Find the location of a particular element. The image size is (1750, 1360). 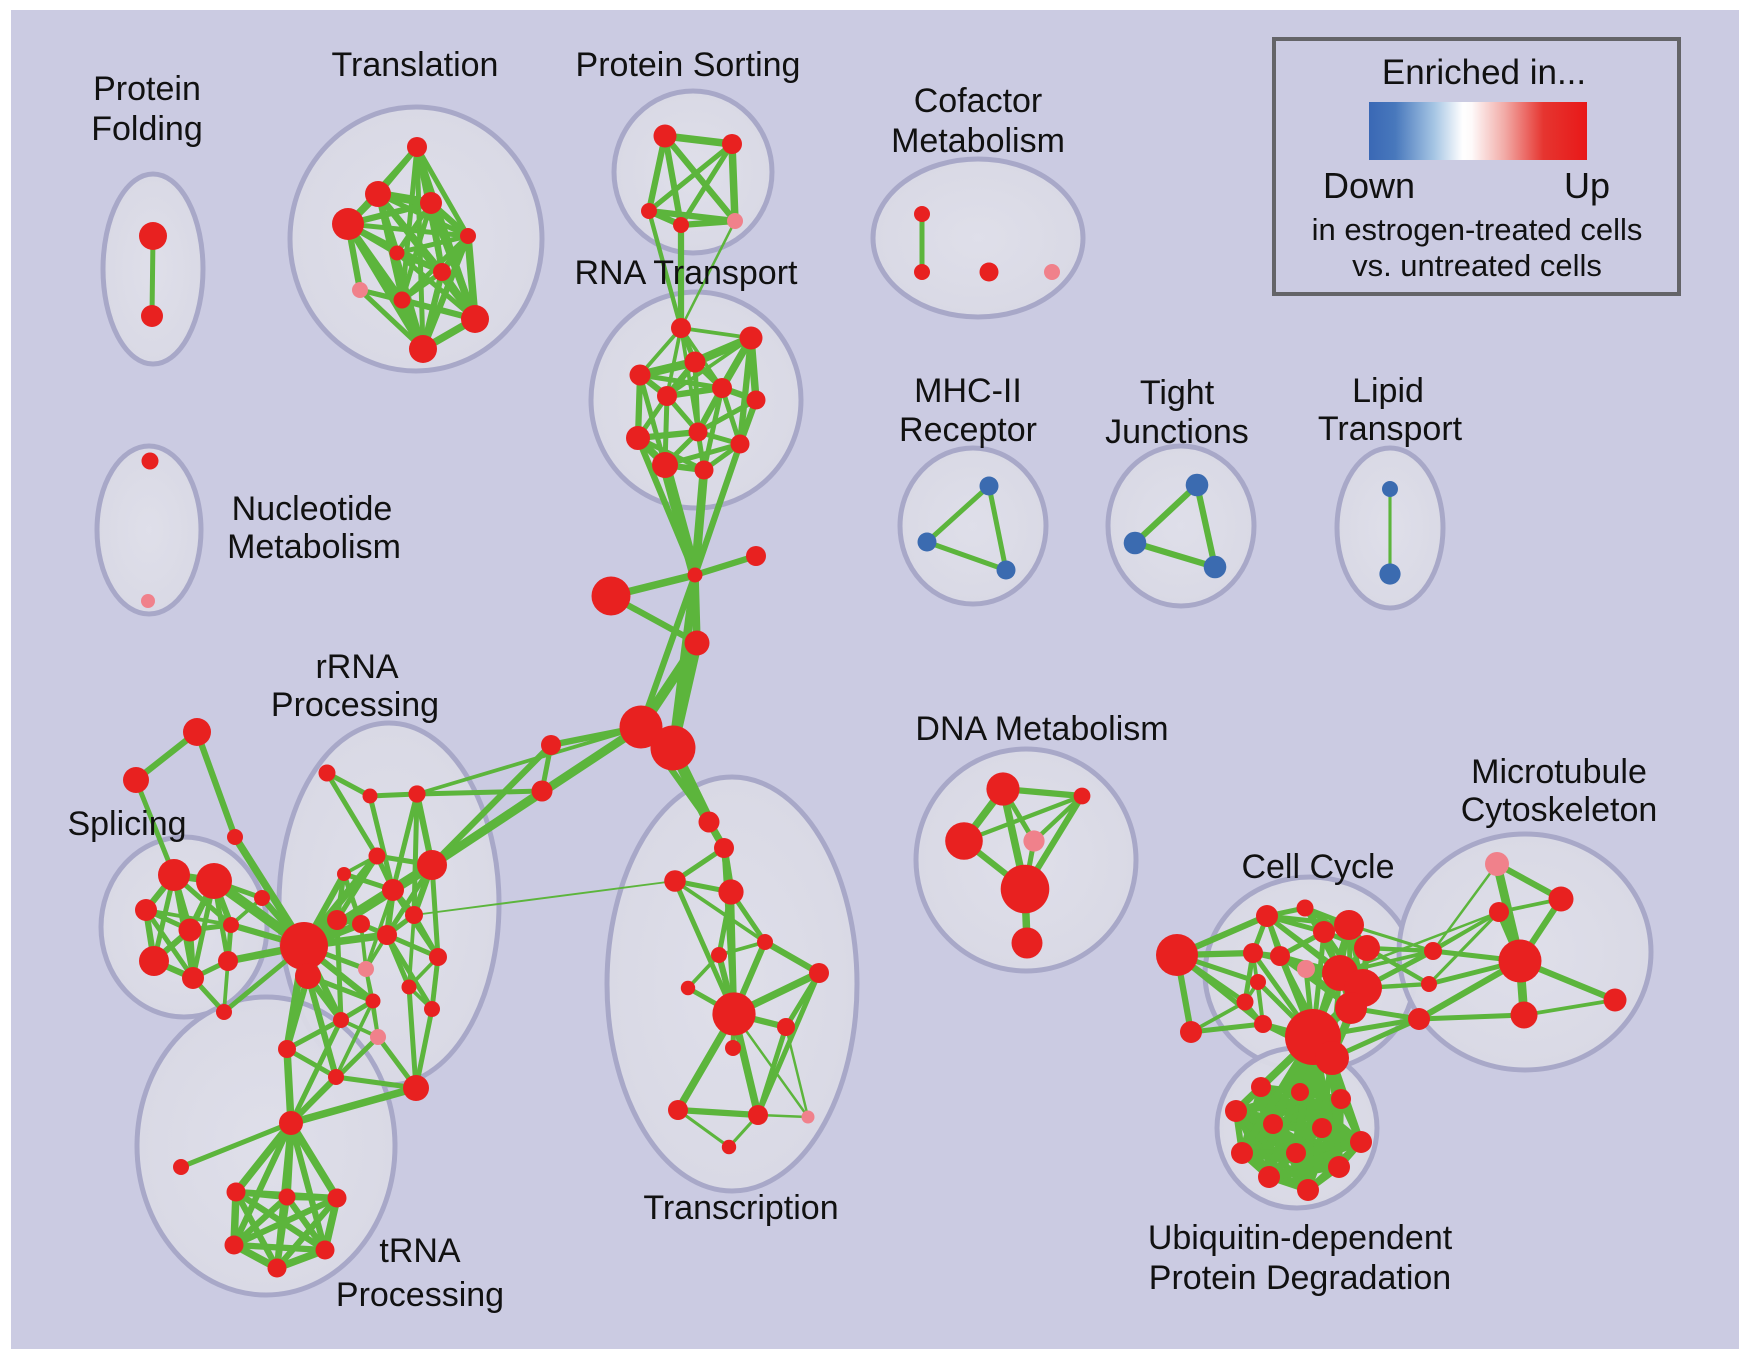

svg-text: Cytoskeleton is located at coordinates (1559, 810).